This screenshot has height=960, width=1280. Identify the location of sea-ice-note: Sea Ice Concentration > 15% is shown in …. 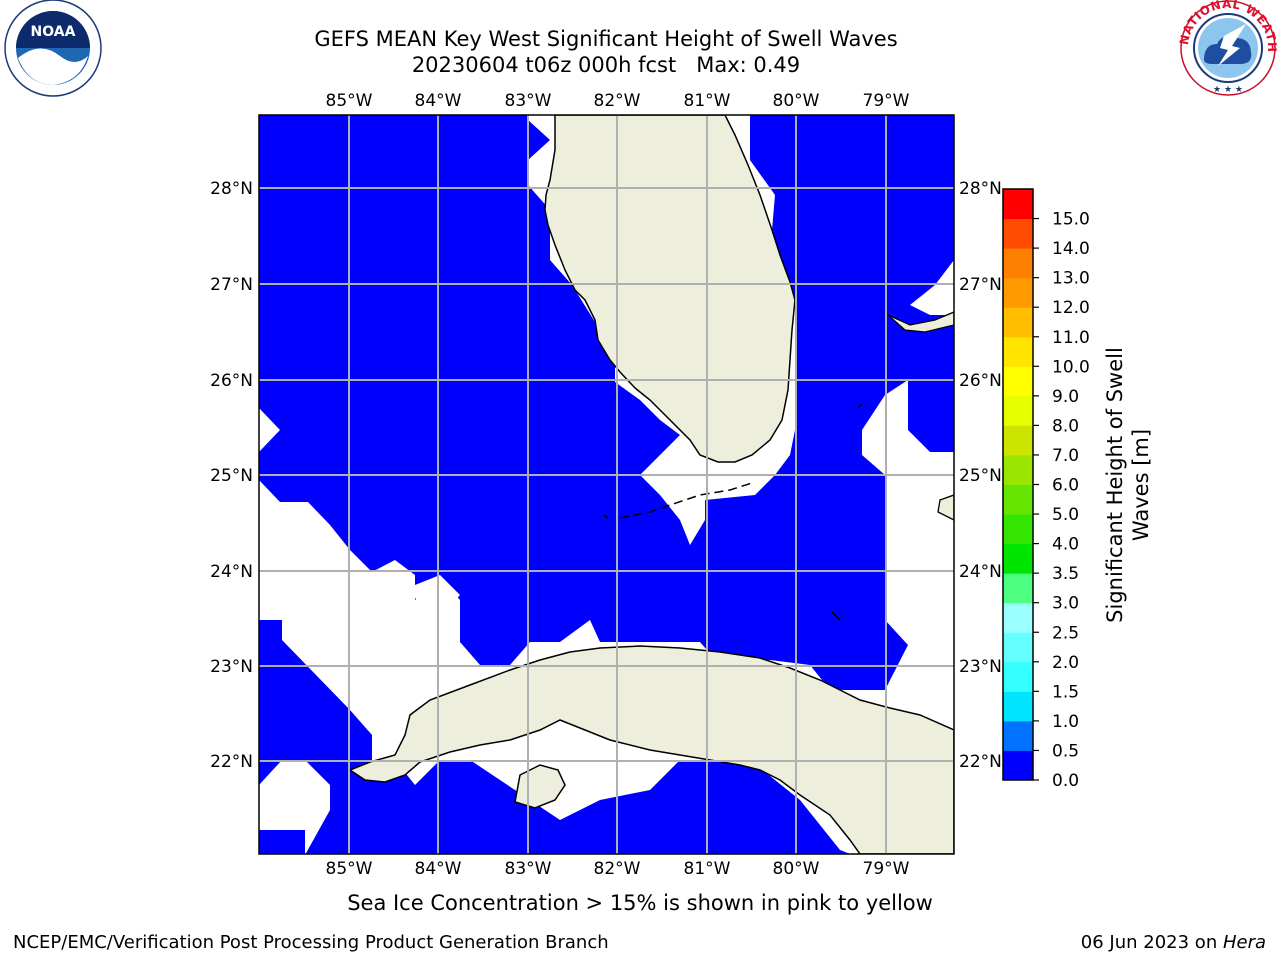
(640, 903).